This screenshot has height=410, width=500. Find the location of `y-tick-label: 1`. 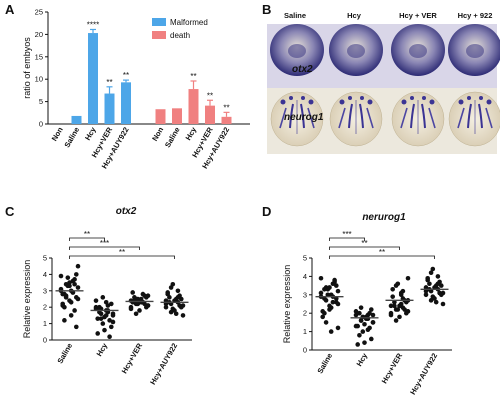

y-tick-label: 1 is located at coordinates (45, 323).